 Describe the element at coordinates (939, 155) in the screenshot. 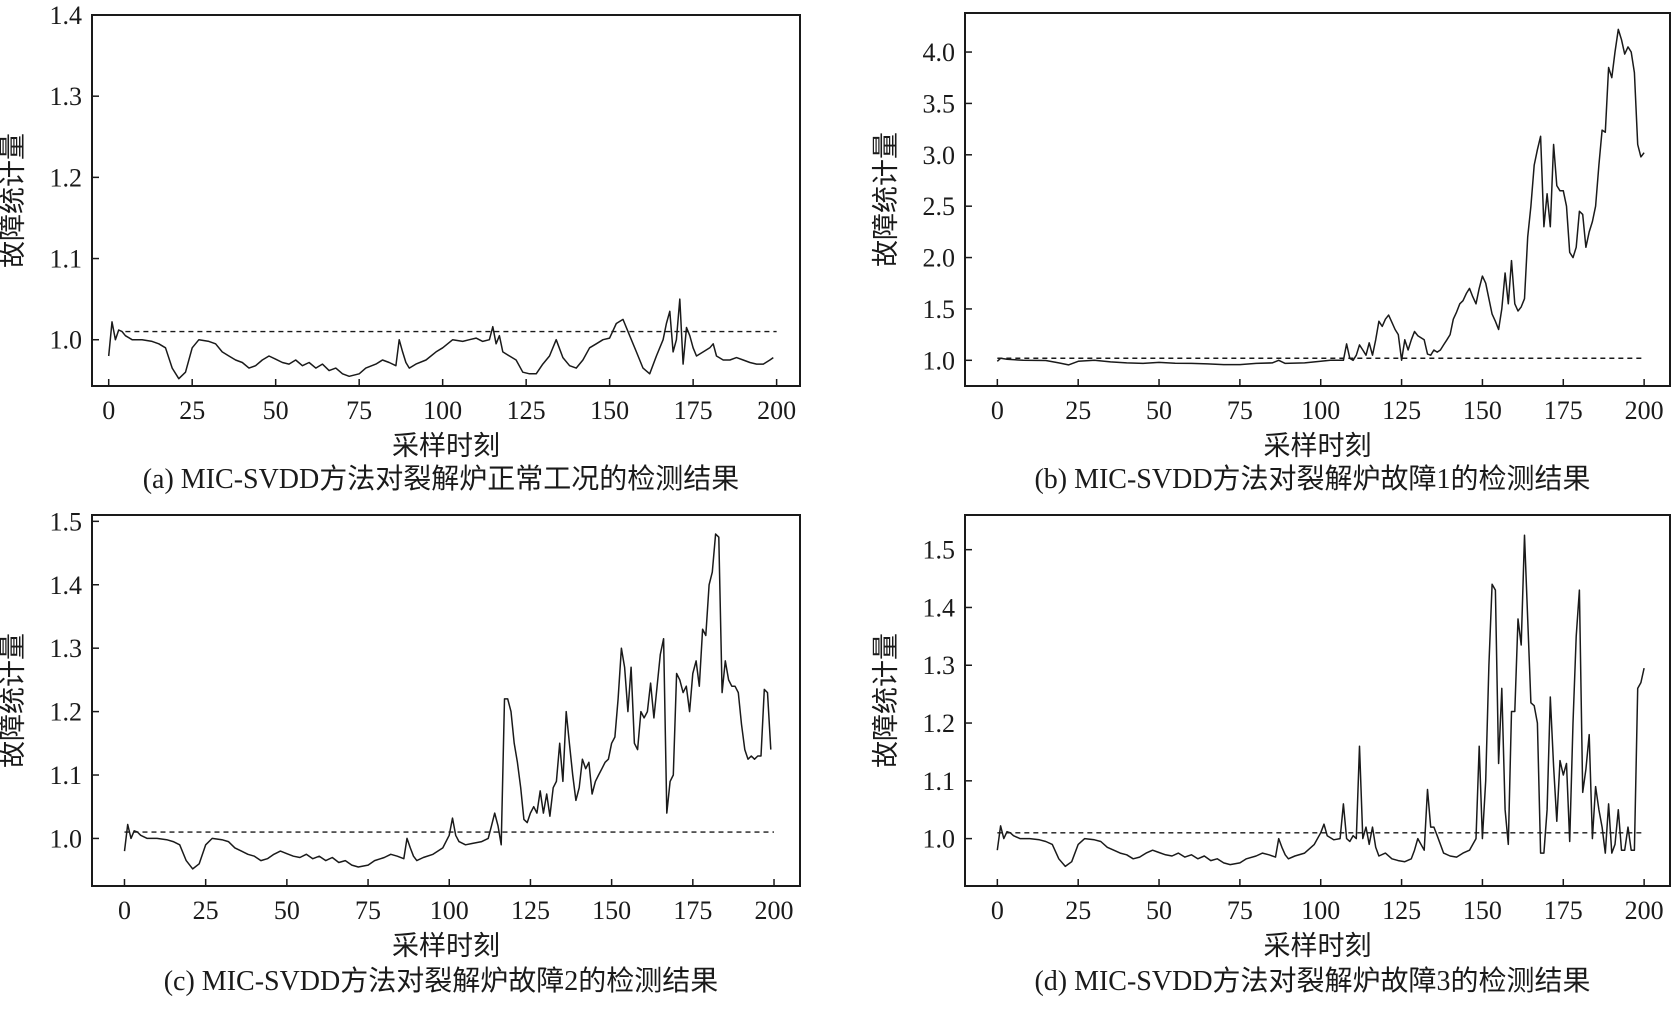

I see `y-tick-label: 3.0` at that location.